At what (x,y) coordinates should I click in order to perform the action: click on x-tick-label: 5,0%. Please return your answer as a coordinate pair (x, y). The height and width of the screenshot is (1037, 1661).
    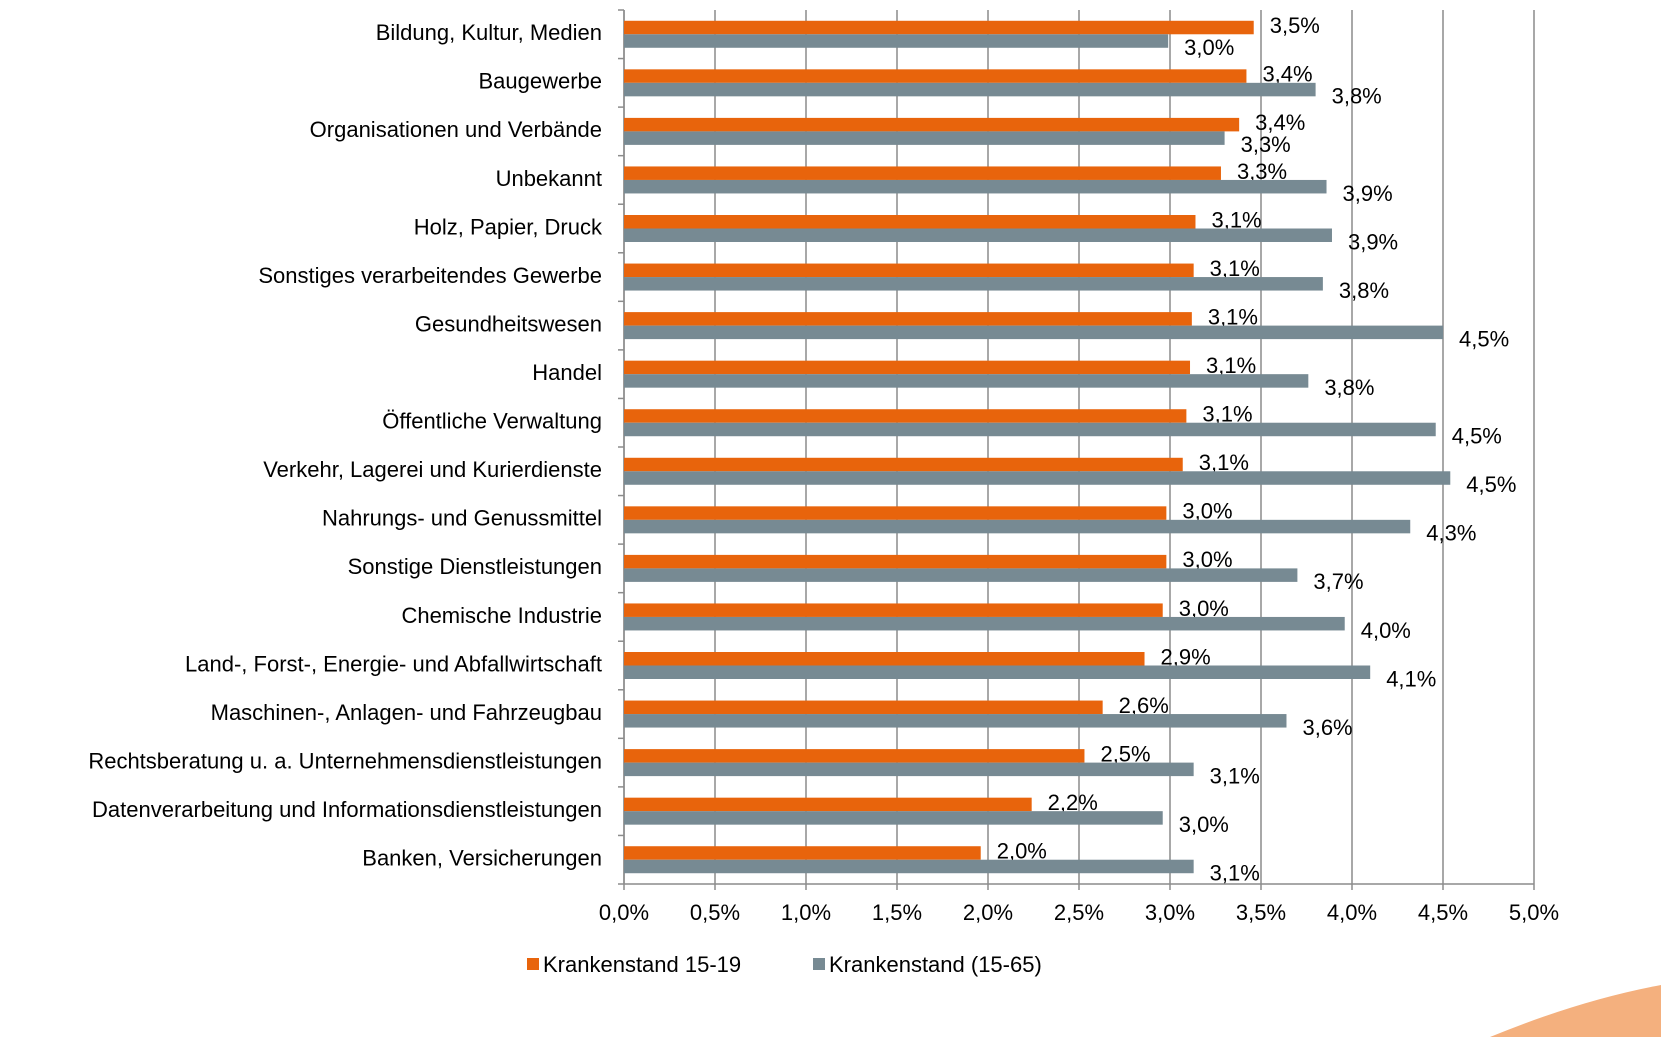
    Looking at the image, I should click on (1534, 912).